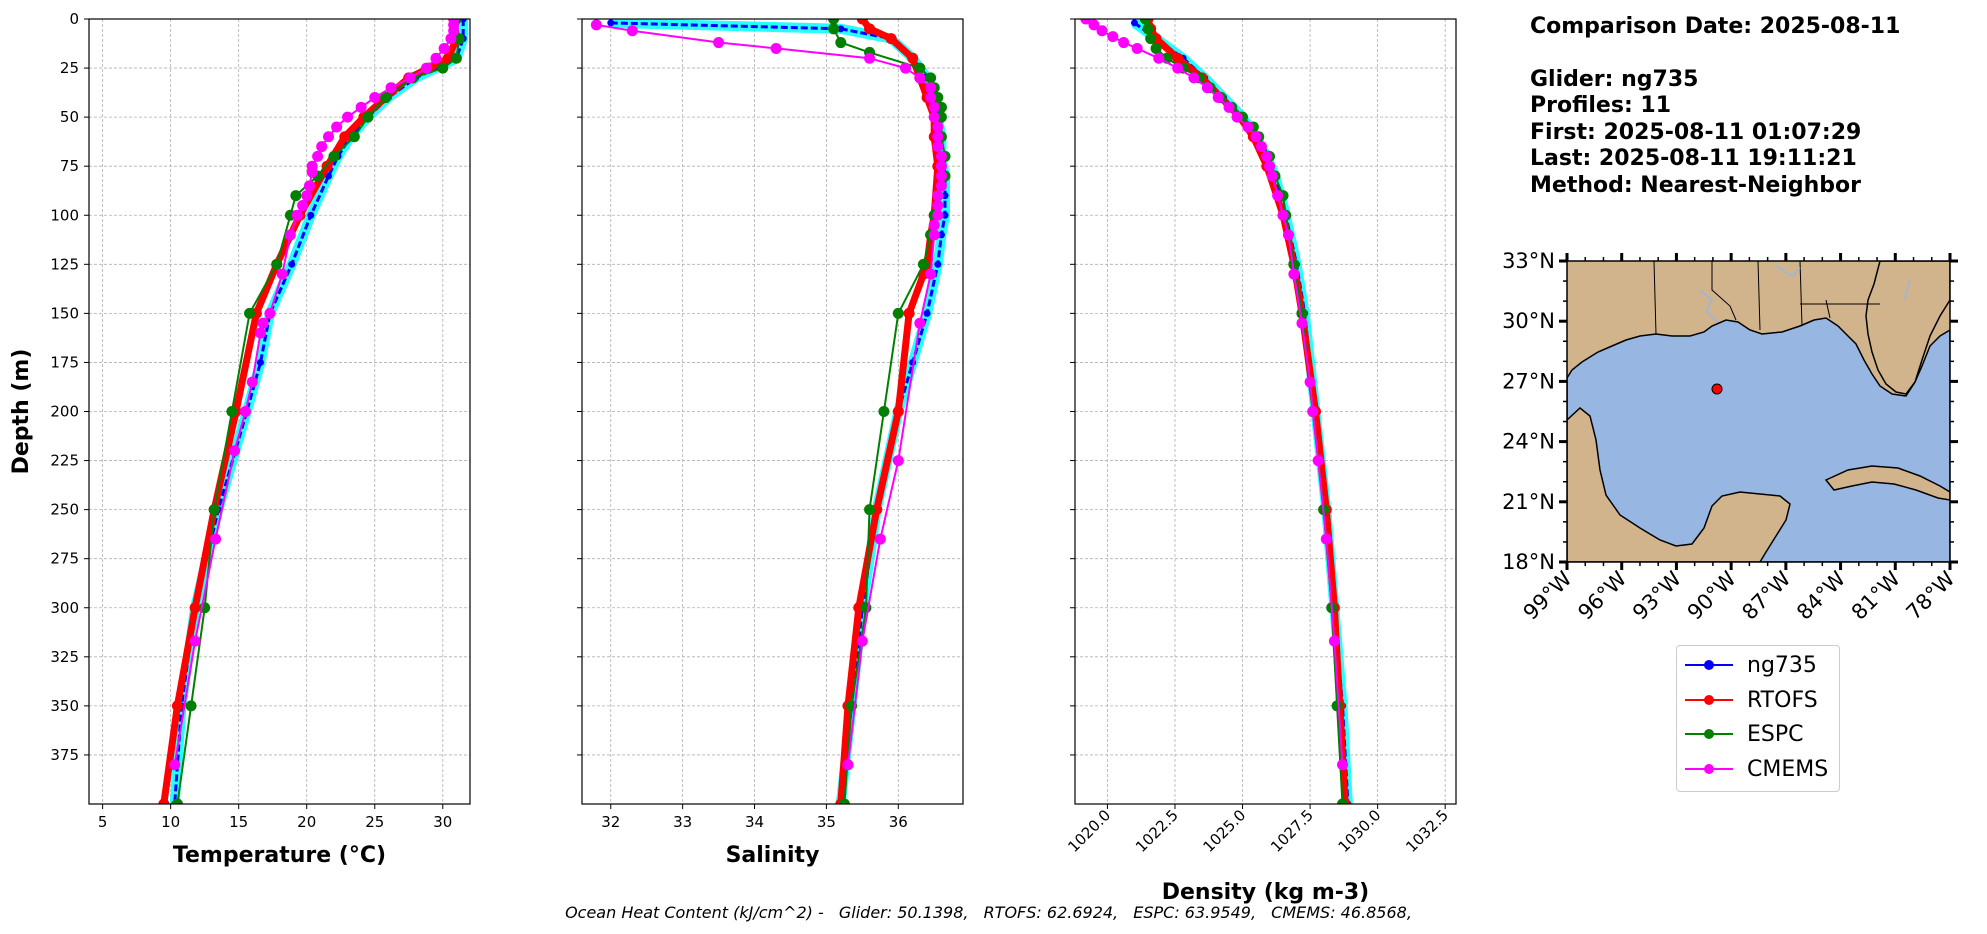 Image resolution: width=1987 pixels, height=934 pixels. Describe the element at coordinates (1528, 381) in the screenshot. I see `map-lat-label: 27°N` at that location.